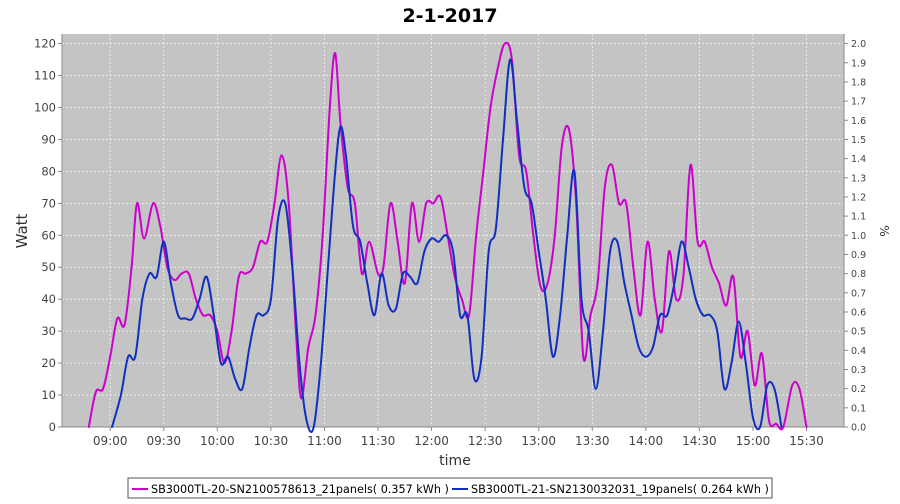 The height and width of the screenshot is (504, 900). Describe the element at coordinates (858, 63) in the screenshot. I see `y2-tick-label: 1.9` at that location.